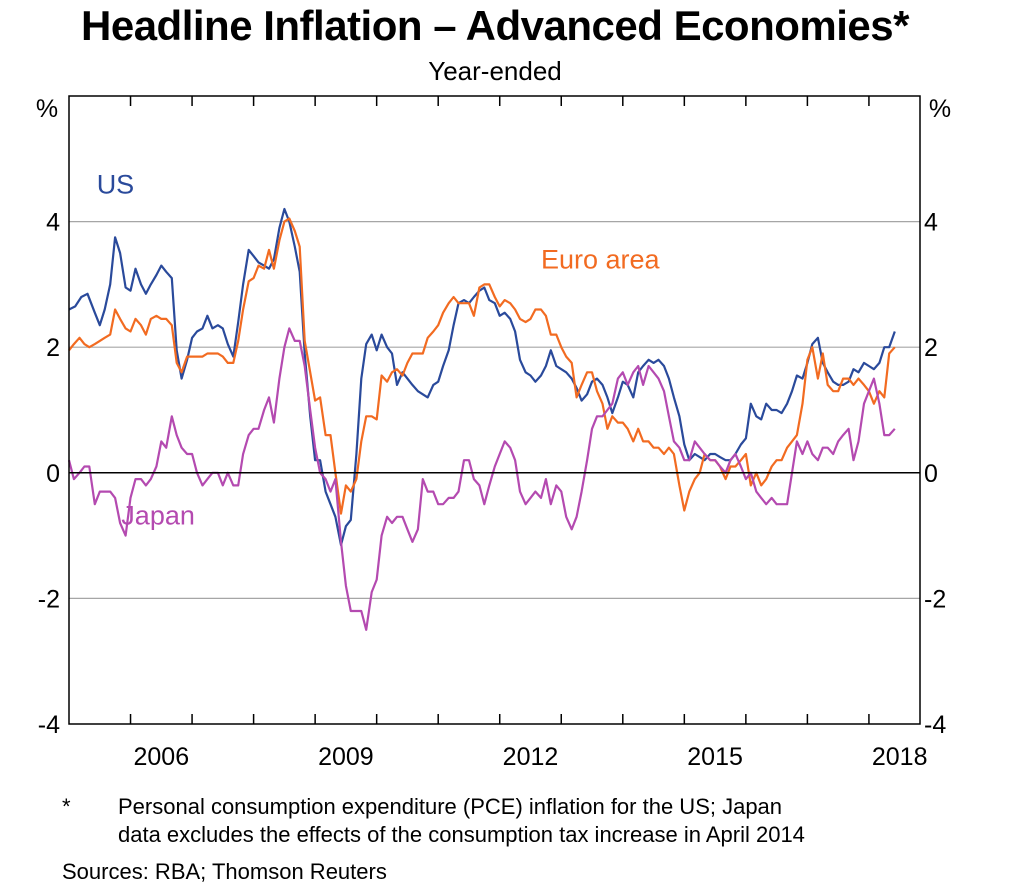  What do you see at coordinates (940, 109) in the screenshot?
I see `y-unit-right: %` at bounding box center [940, 109].